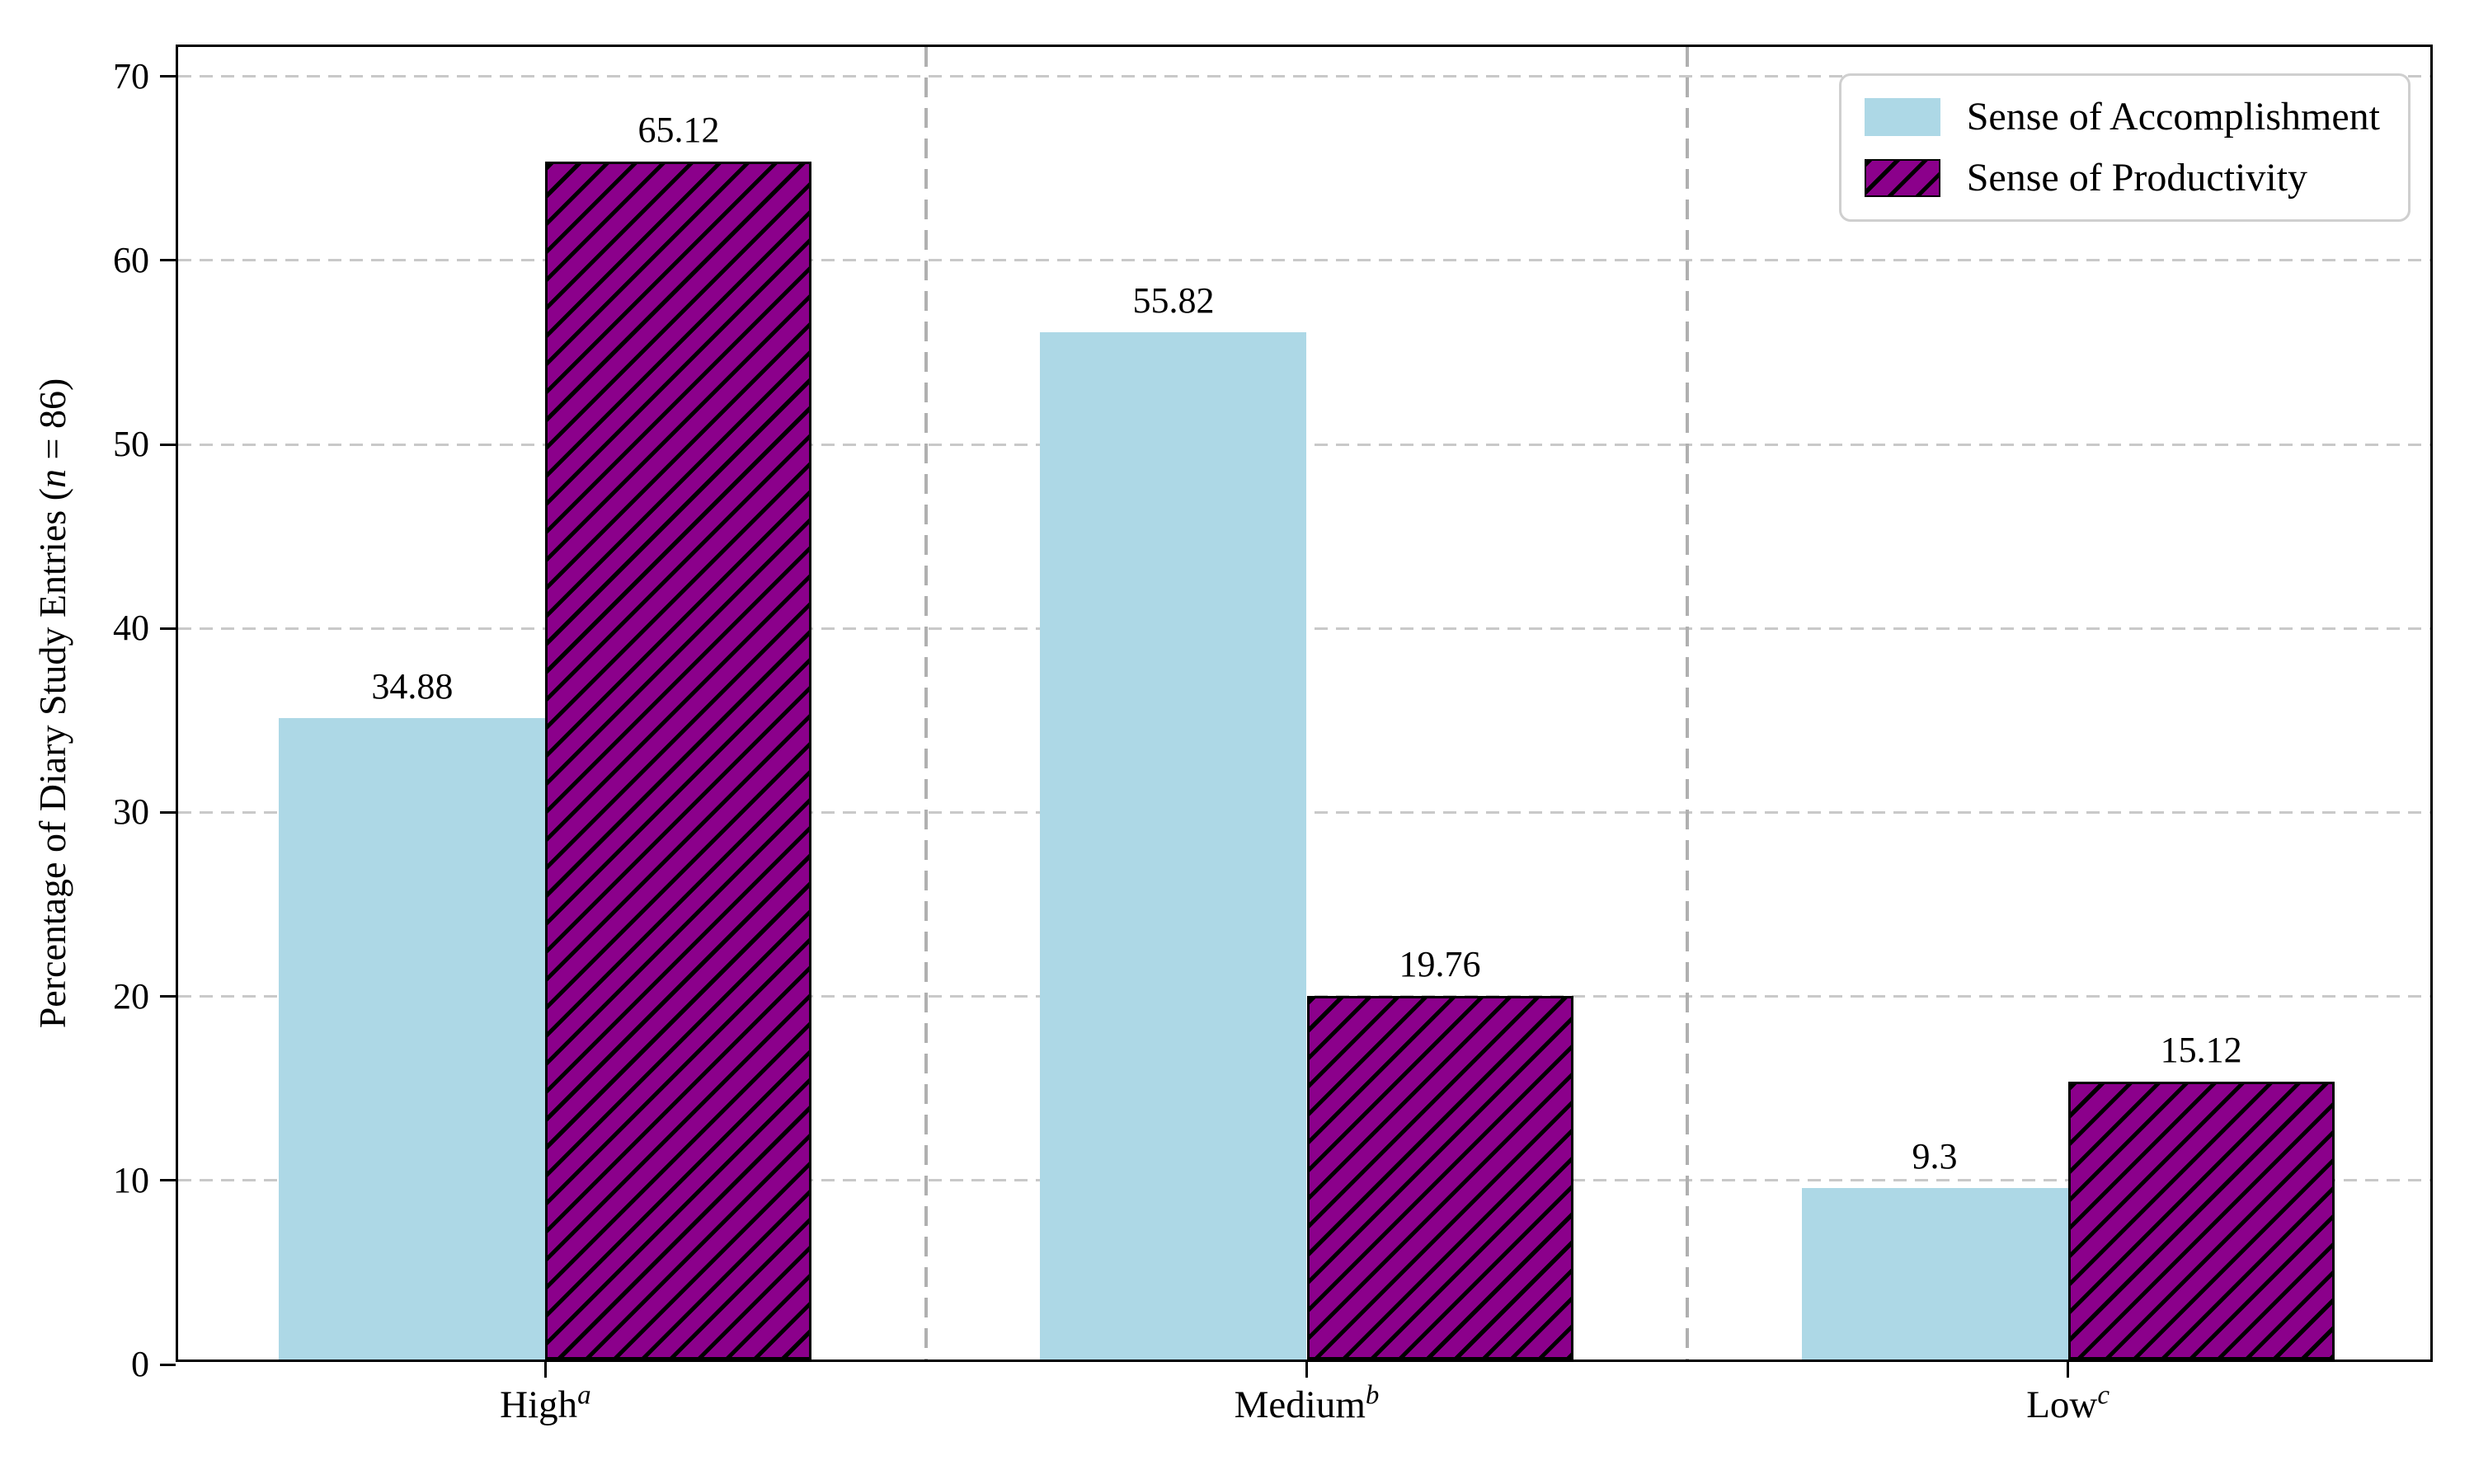 This screenshot has height=1484, width=2474. Describe the element at coordinates (1439, 1178) in the screenshot. I see `bar-productivity-medium` at that location.